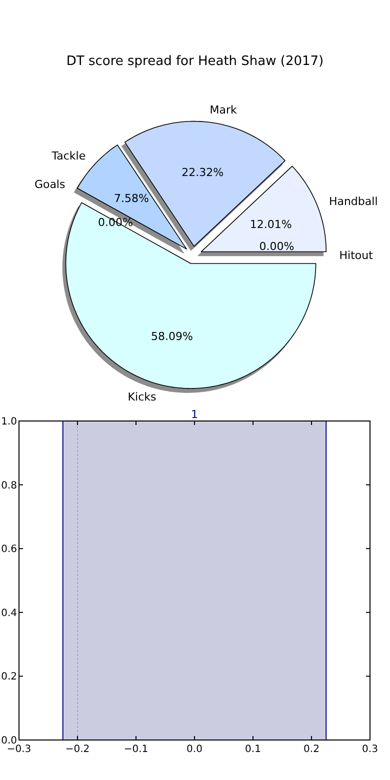 Image resolution: width=390 pixels, height=780 pixels. I want to click on y-tick-label: 1.0, so click(9, 422).